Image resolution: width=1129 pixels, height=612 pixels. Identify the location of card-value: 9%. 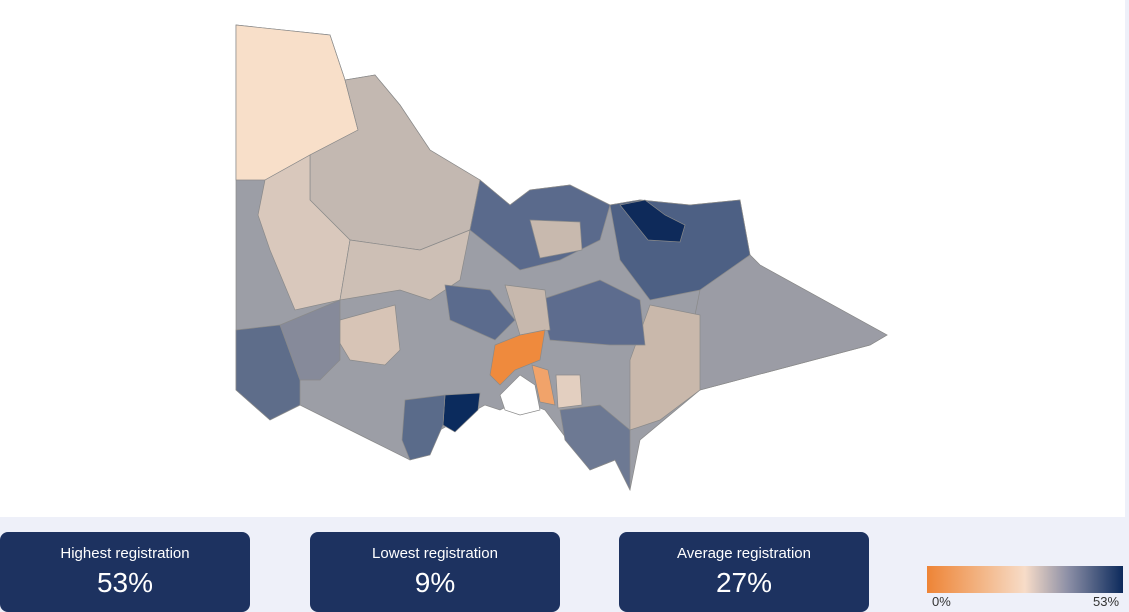
(435, 582).